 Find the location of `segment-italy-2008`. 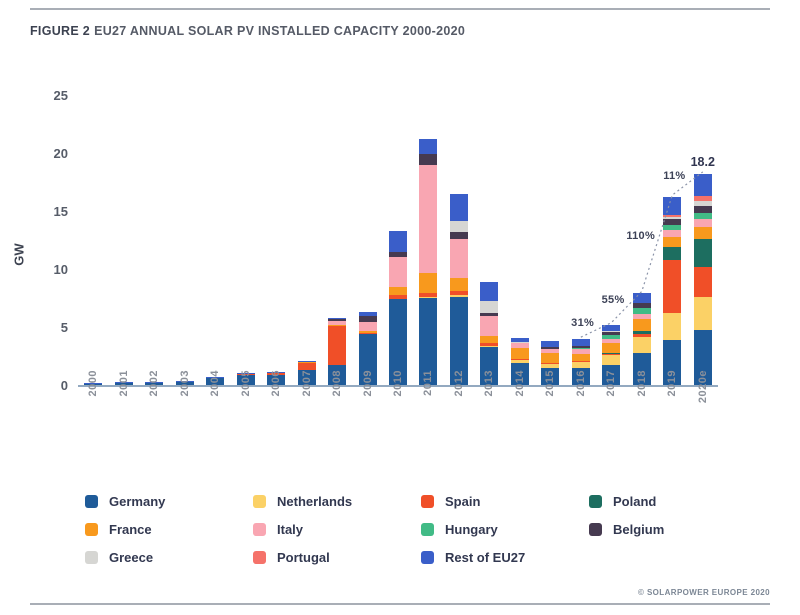

segment-italy-2008 is located at coordinates (337, 322).